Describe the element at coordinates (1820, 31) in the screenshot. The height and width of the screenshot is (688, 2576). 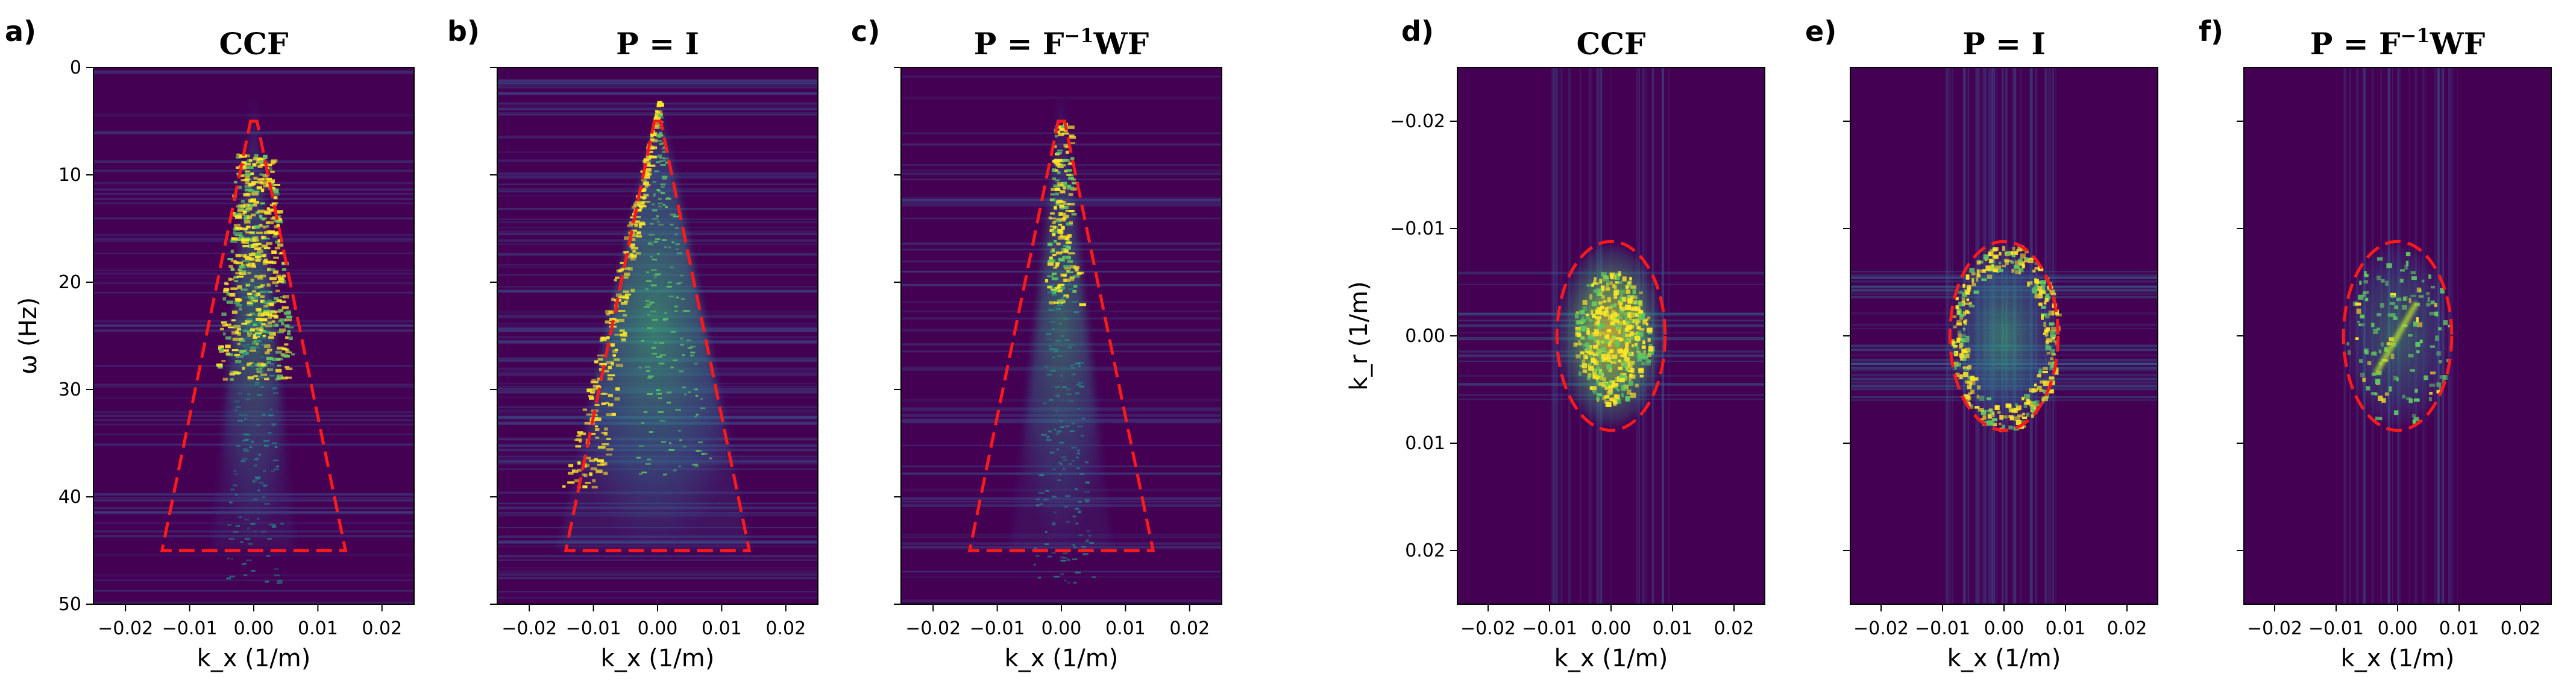
I see `panel-letter: e)` at that location.